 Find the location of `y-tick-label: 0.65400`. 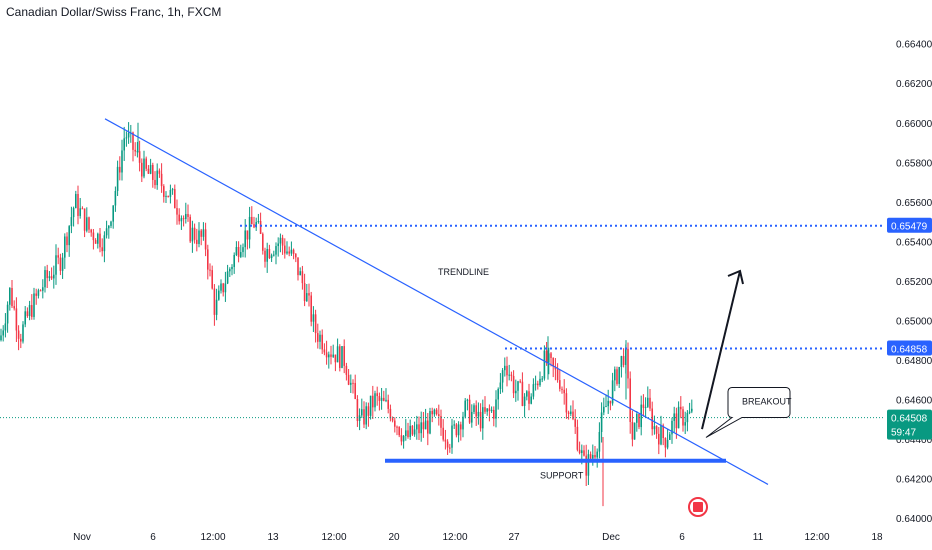

y-tick-label: 0.65400 is located at coordinates (914, 242).